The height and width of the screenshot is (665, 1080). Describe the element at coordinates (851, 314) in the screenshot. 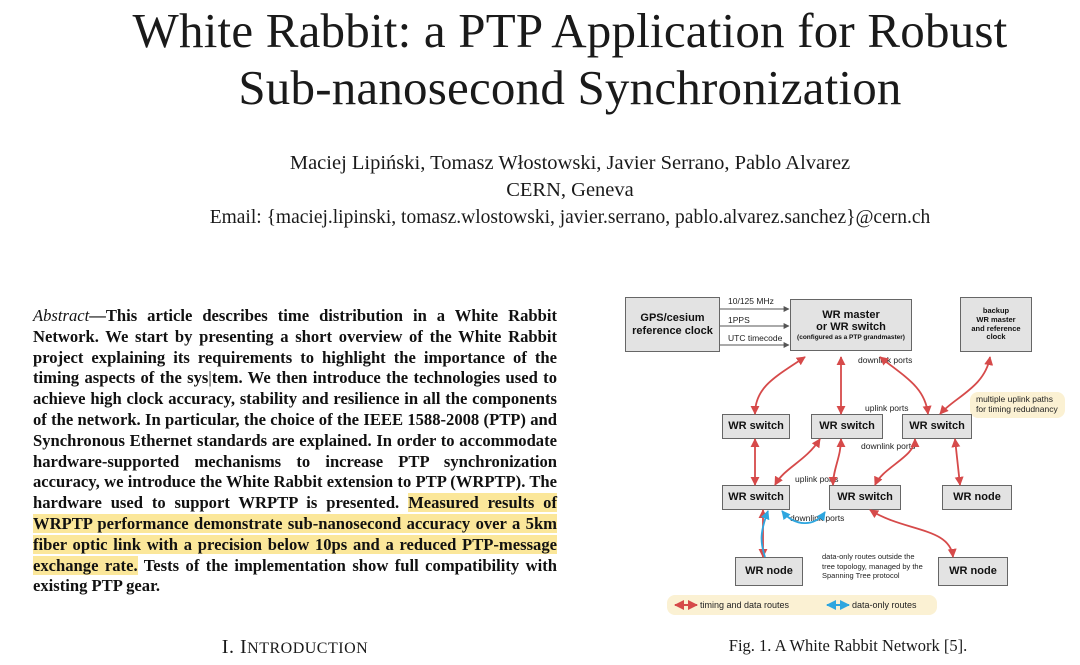

I see `master-line-1: WR master` at that location.